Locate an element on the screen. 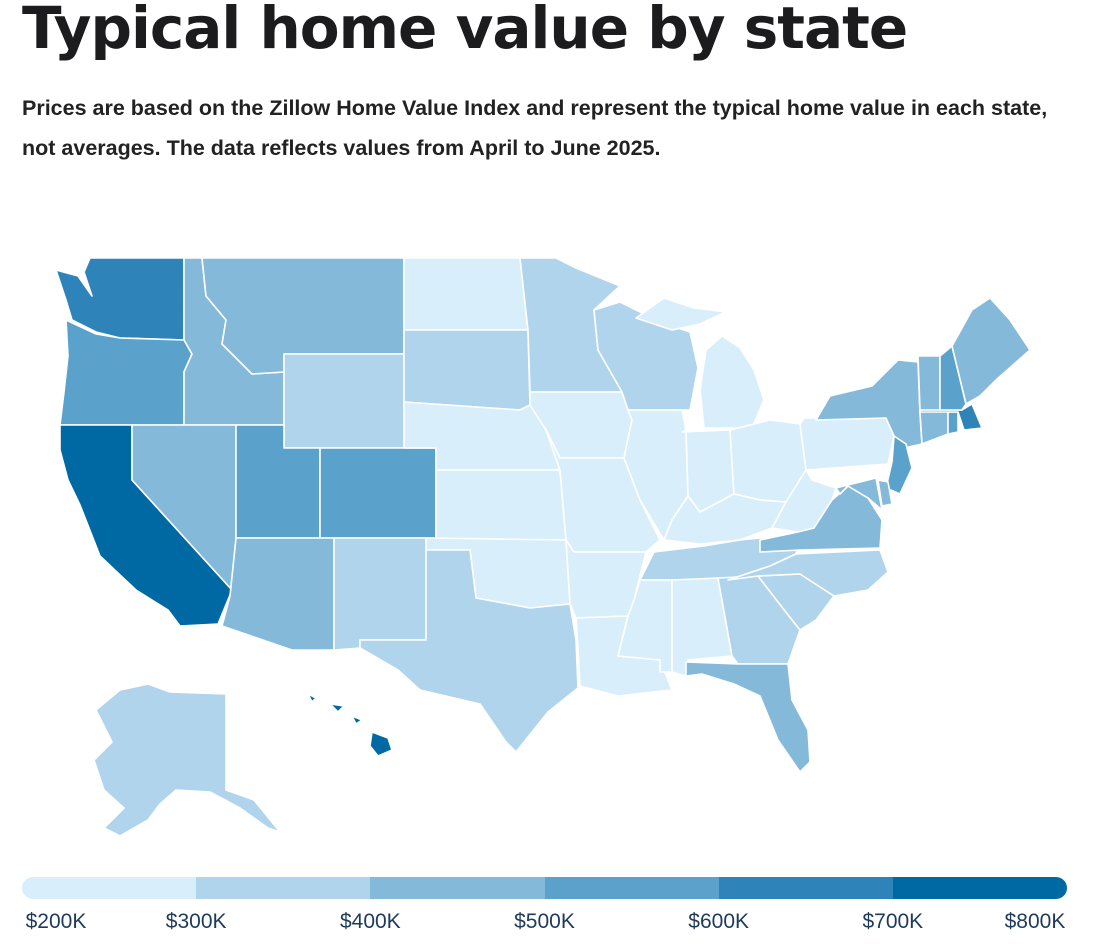 Image resolution: width=1094 pixels, height=952 pixels. state-sd is located at coordinates (467, 370).